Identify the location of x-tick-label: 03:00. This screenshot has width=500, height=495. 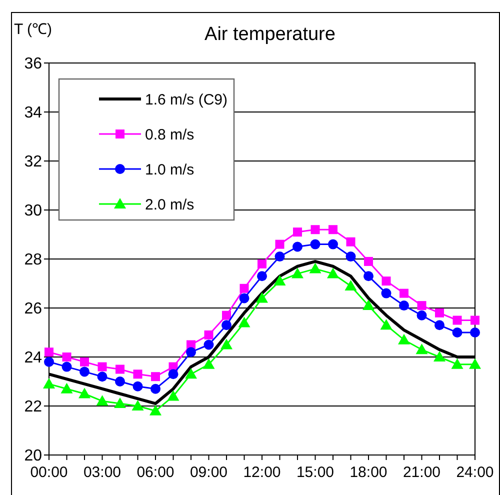
(102, 472).